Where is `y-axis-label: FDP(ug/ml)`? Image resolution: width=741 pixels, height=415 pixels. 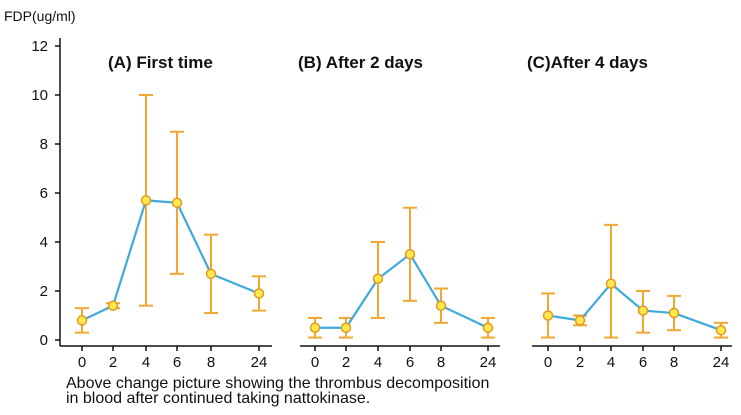 y-axis-label: FDP(ug/ml) is located at coordinates (40, 16).